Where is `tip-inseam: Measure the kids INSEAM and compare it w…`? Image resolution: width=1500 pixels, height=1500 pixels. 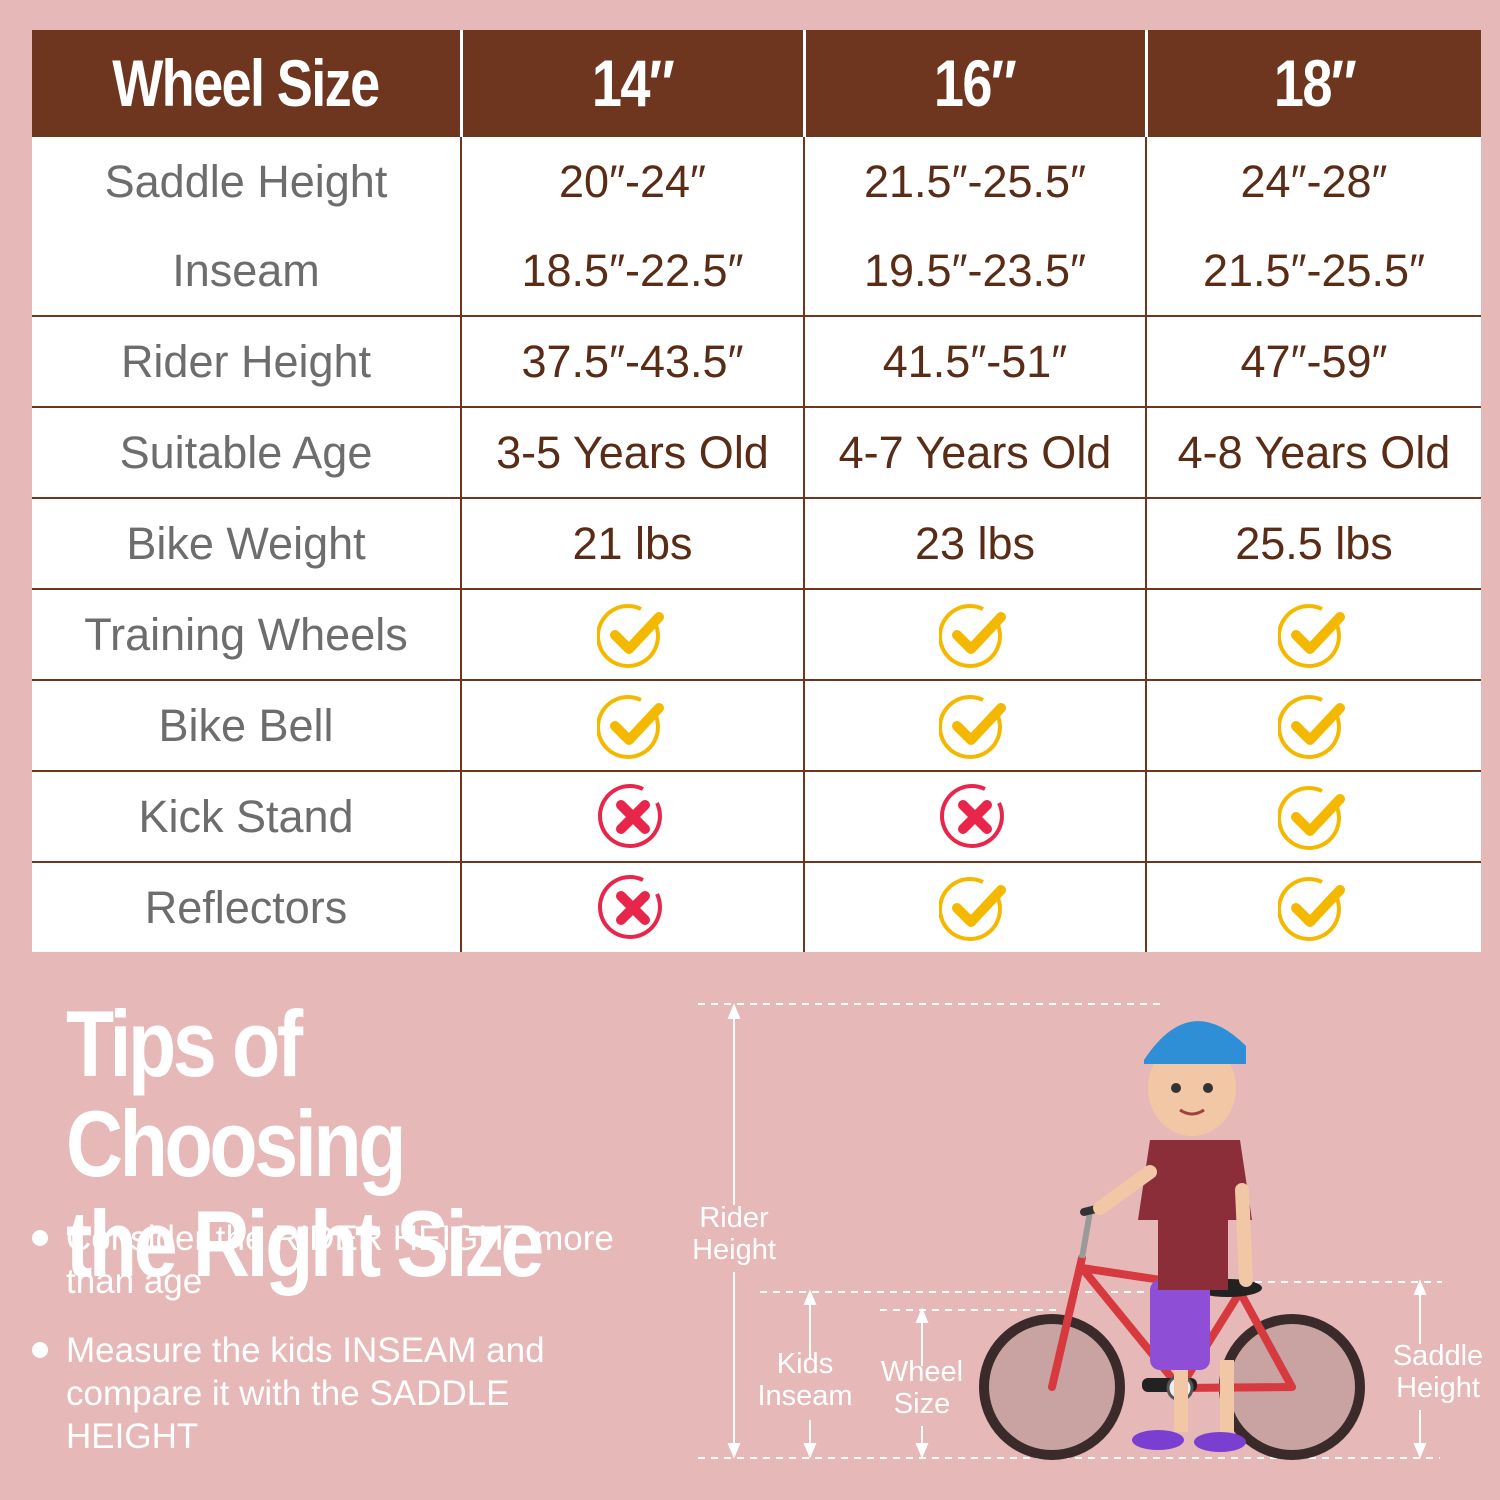 tip-inseam: Measure the kids INSEAM and compare it w… is located at coordinates (329, 1393).